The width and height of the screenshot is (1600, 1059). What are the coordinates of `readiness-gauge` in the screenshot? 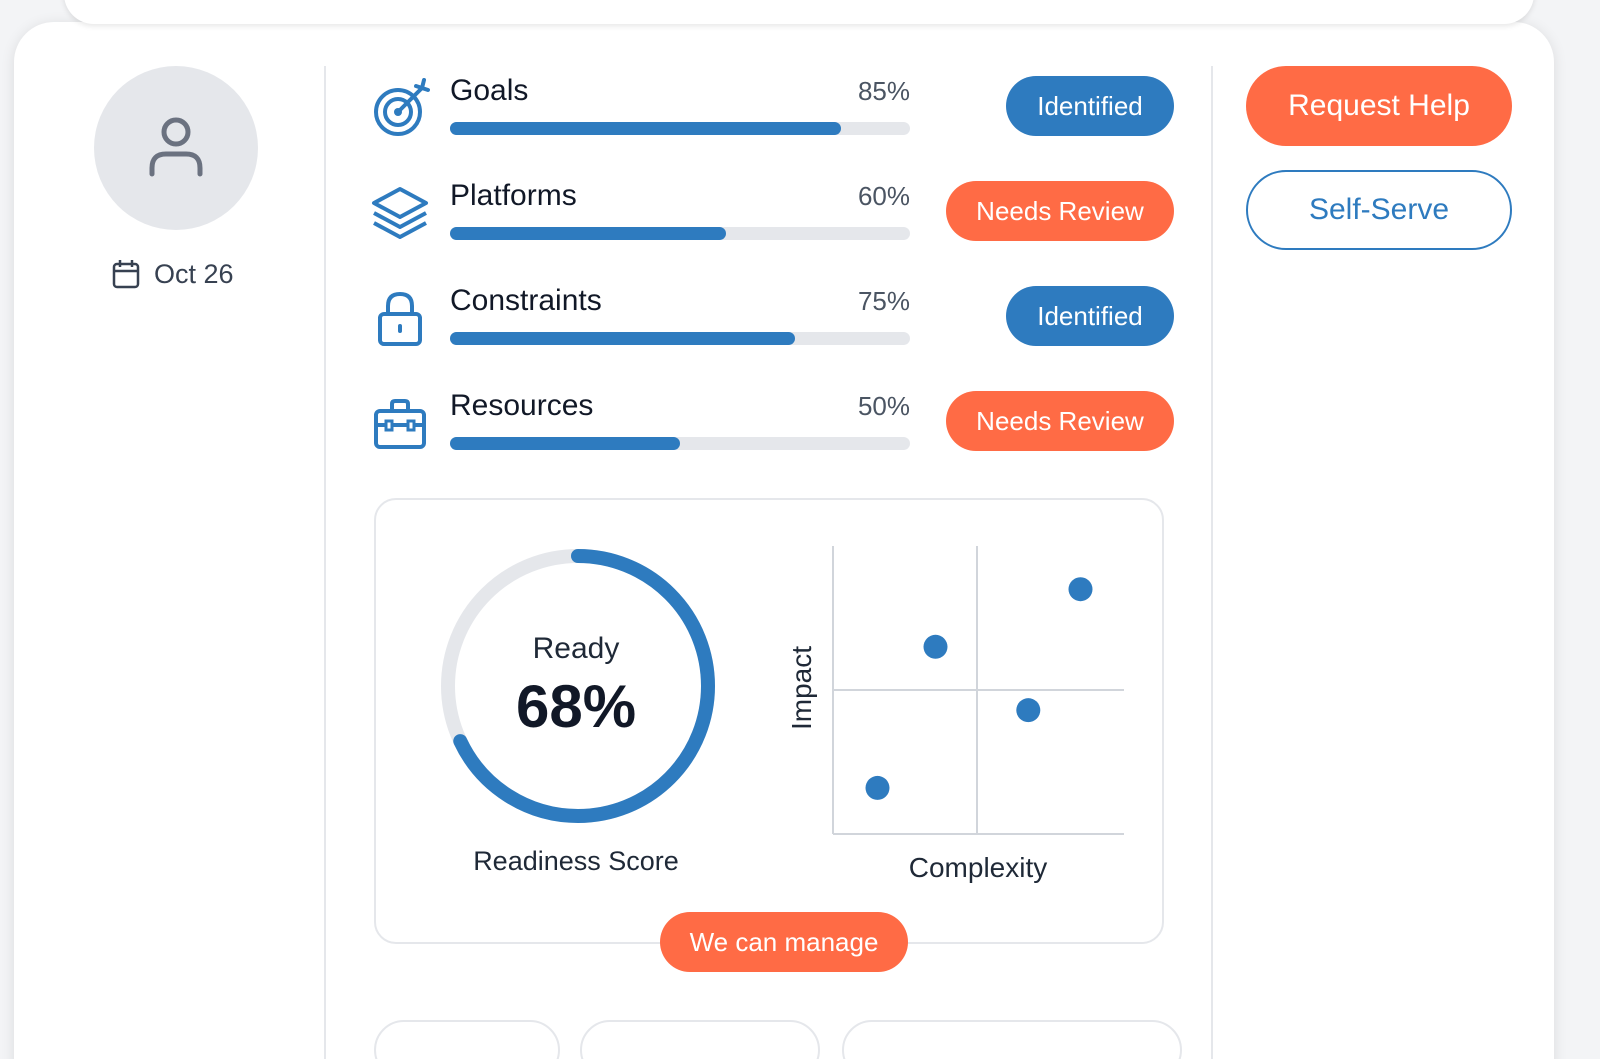 It's located at (578, 686).